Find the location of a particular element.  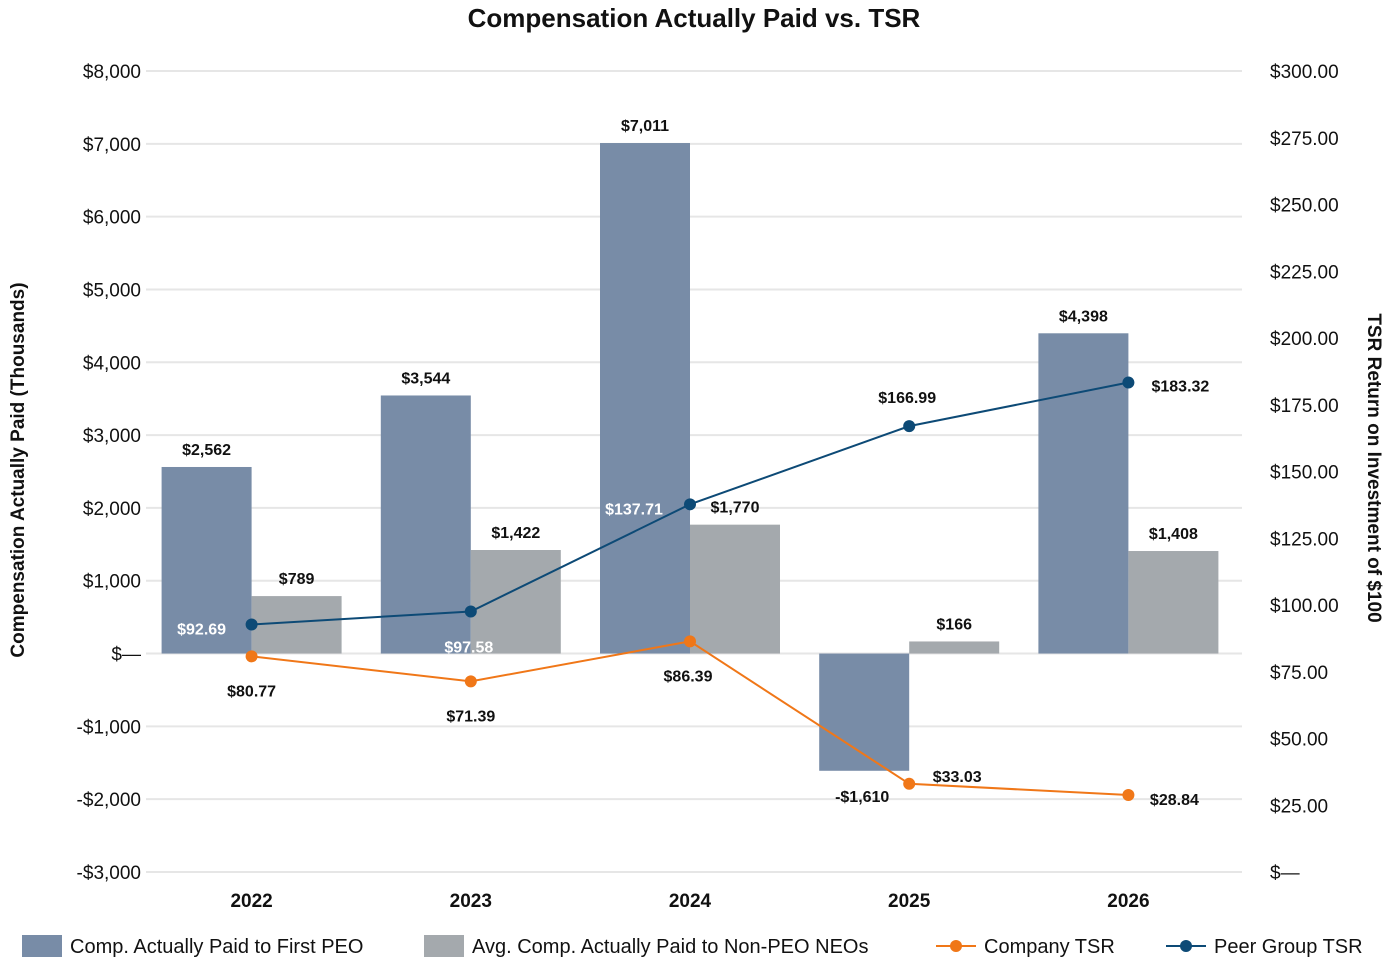

left-axis-tick-label: $3,000 is located at coordinates (112, 436).